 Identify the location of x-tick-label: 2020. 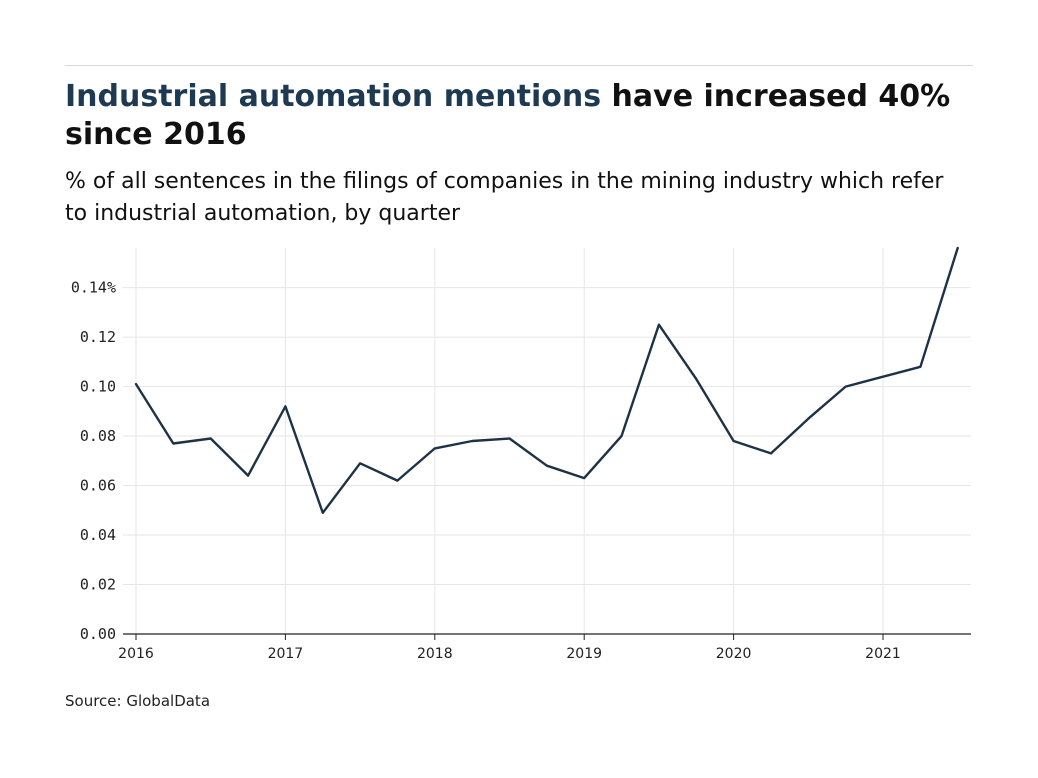
(734, 654).